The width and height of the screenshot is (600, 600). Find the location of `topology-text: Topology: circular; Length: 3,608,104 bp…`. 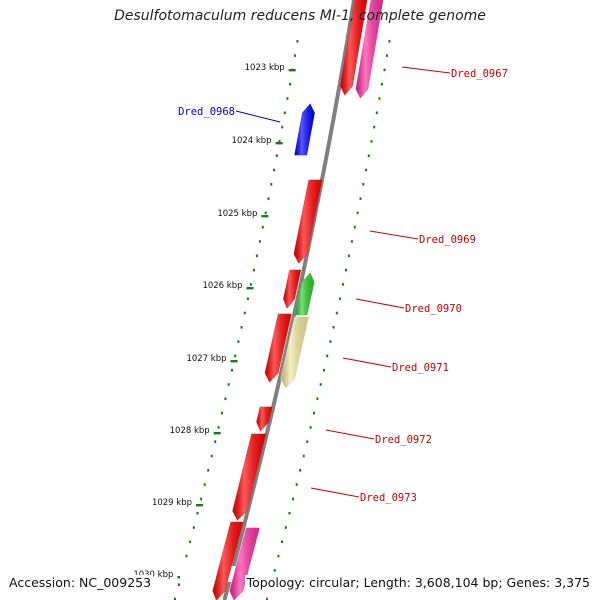

topology-text: Topology: circular; Length: 3,608,104 bp… is located at coordinates (418, 582).